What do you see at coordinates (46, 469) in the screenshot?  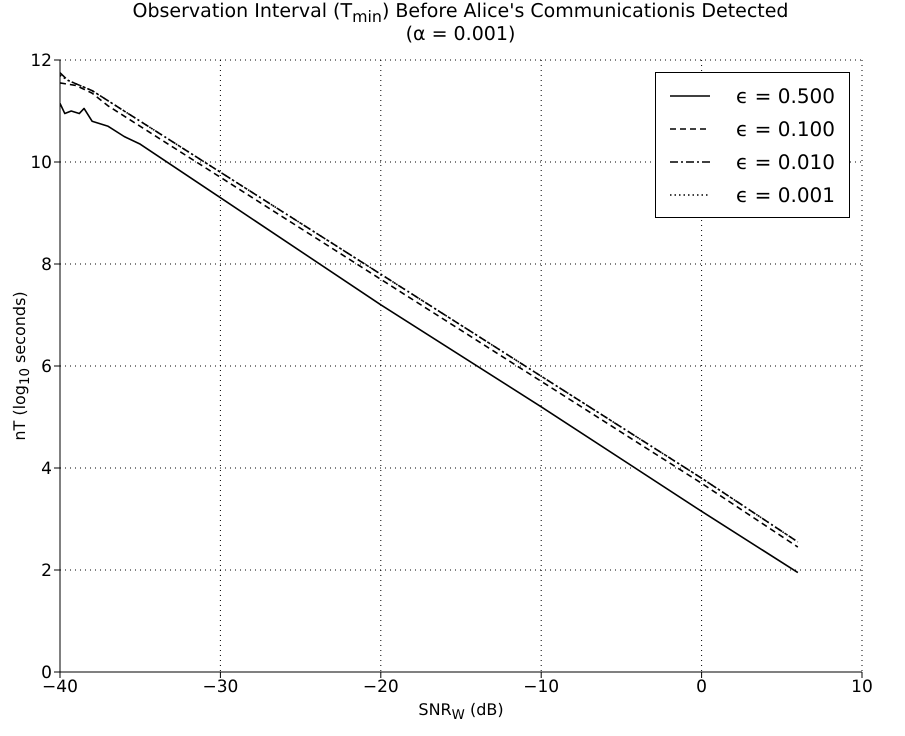 I see `y-tick-label: 4` at bounding box center [46, 469].